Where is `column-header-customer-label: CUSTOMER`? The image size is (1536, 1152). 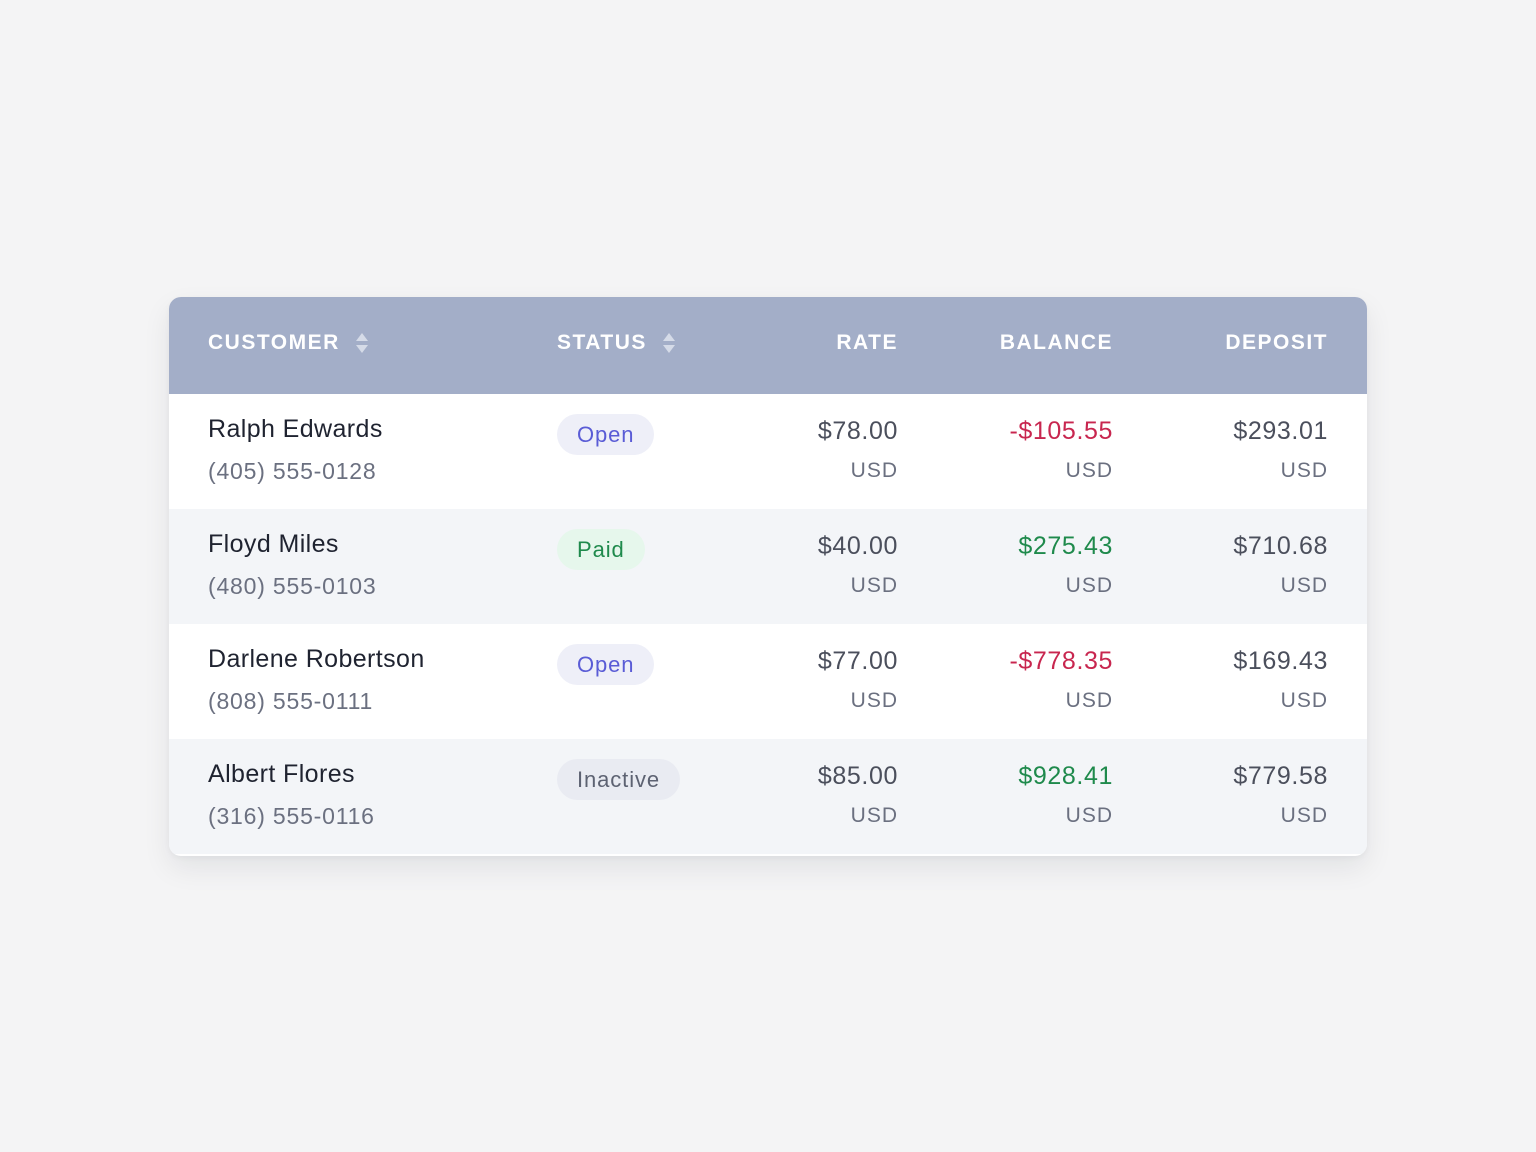
column-header-customer-label: CUSTOMER is located at coordinates (274, 342).